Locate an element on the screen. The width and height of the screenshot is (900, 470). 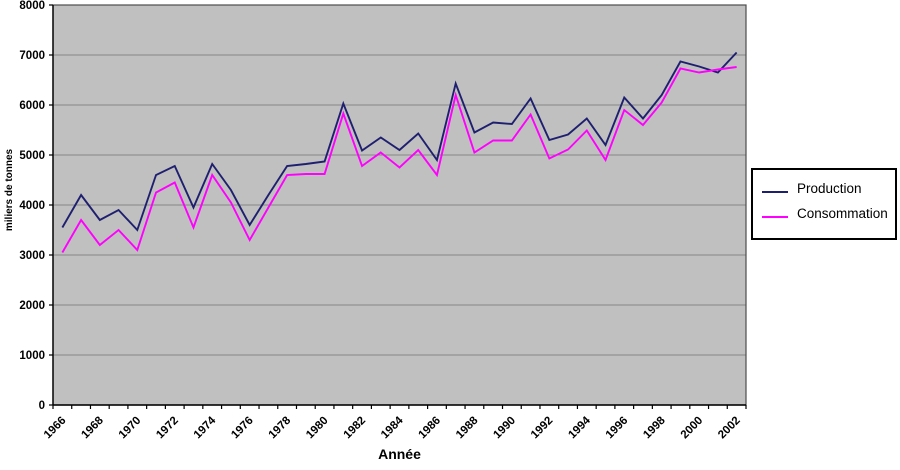
x-axis-title: Année is located at coordinates (399, 454).